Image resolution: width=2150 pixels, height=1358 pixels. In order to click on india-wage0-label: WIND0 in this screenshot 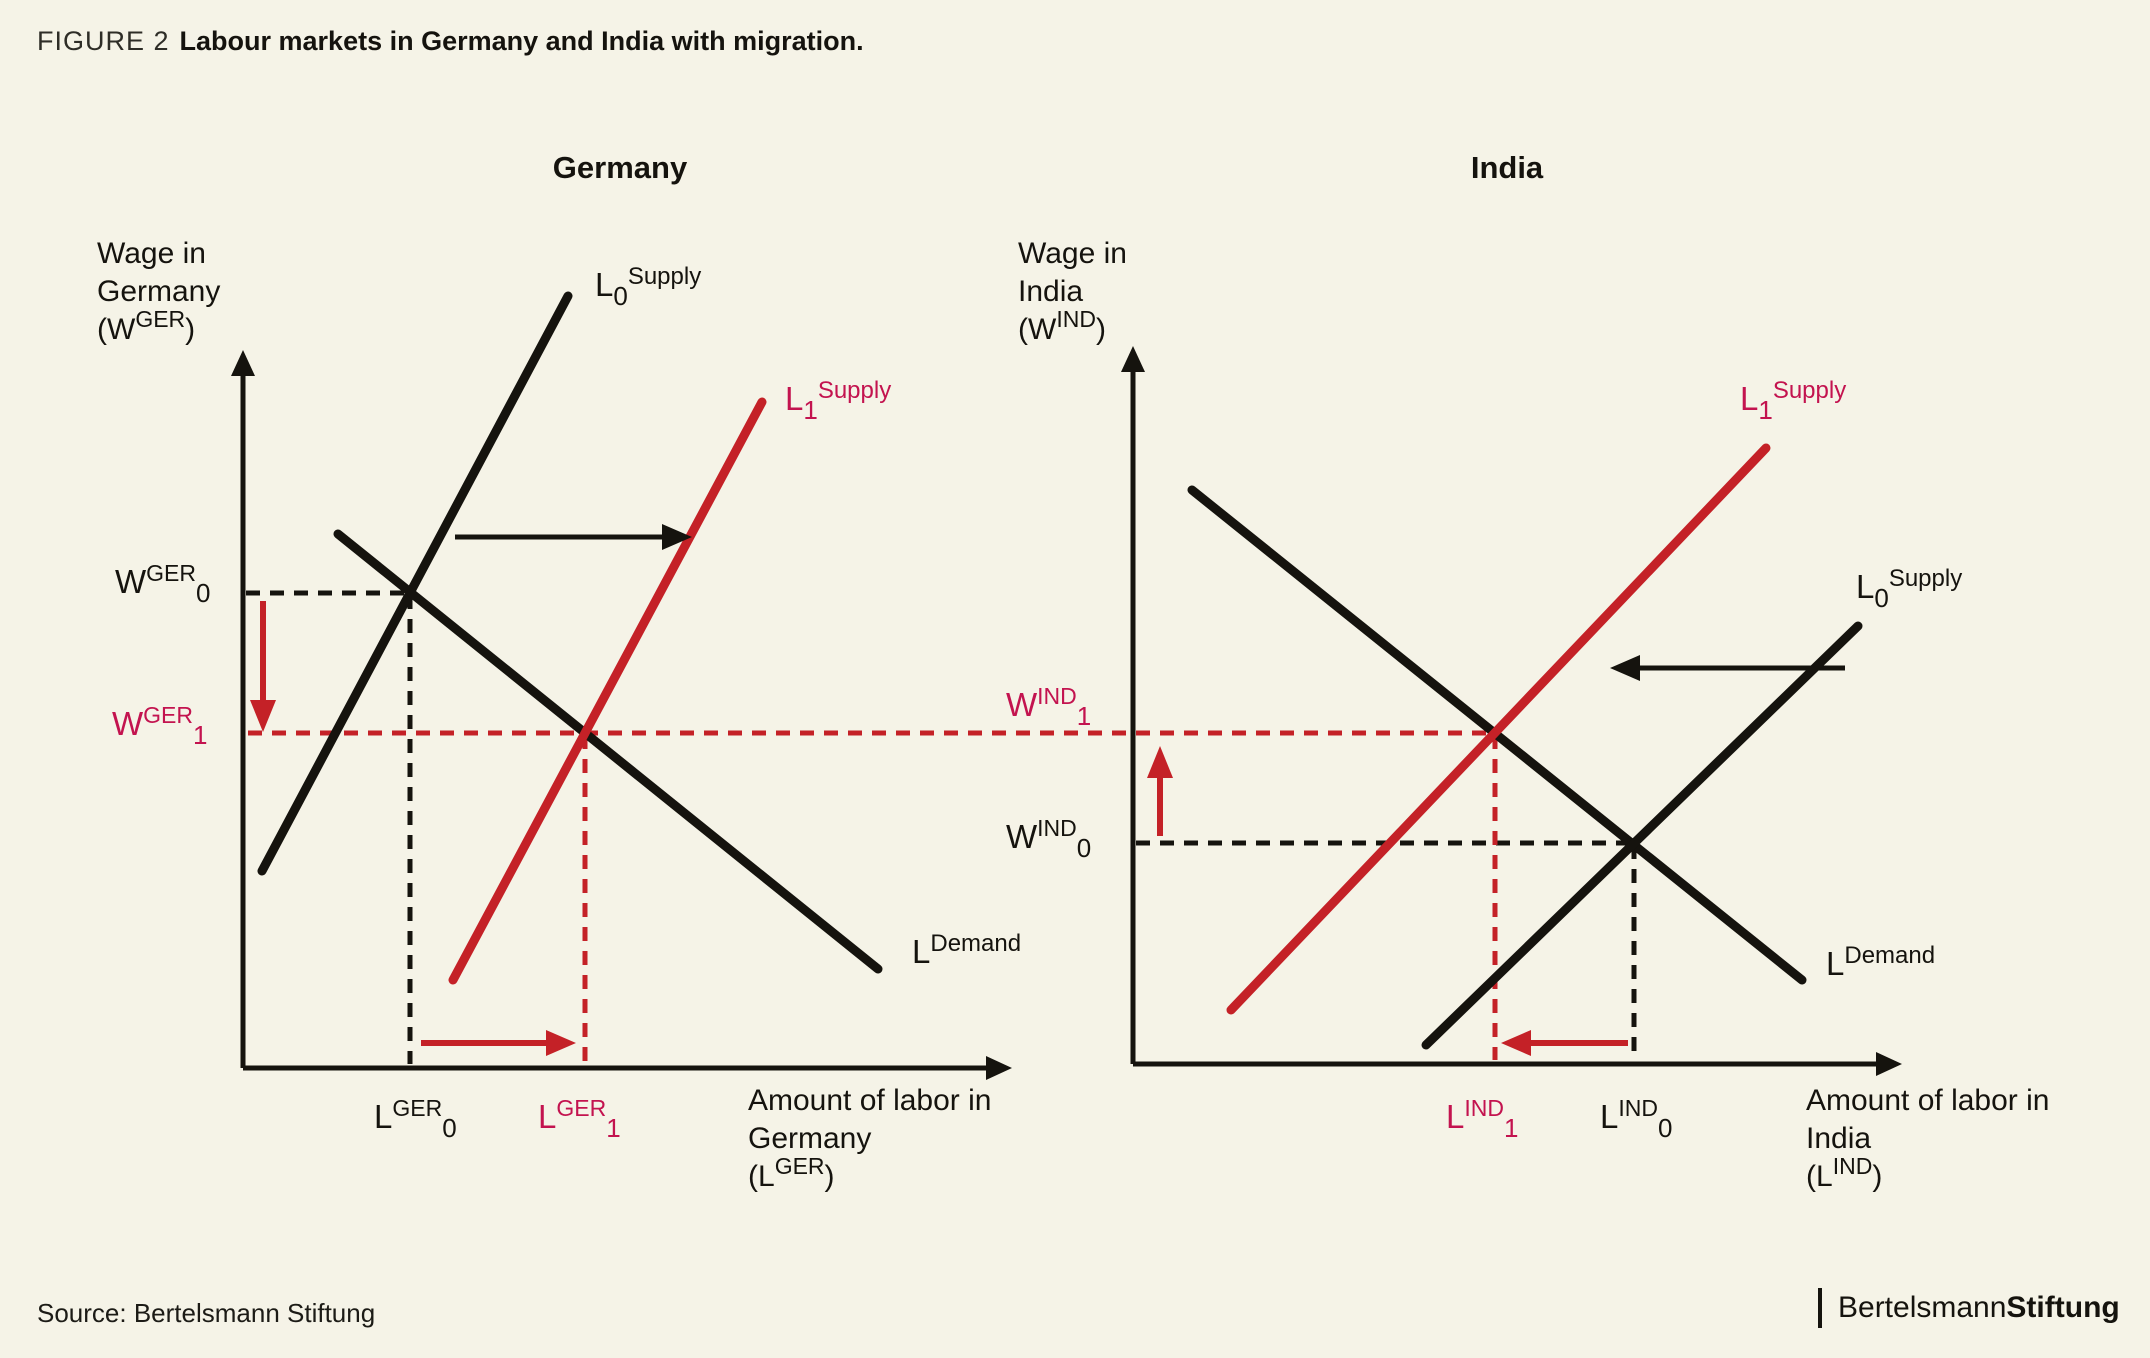, I will do `click(1049, 839)`.